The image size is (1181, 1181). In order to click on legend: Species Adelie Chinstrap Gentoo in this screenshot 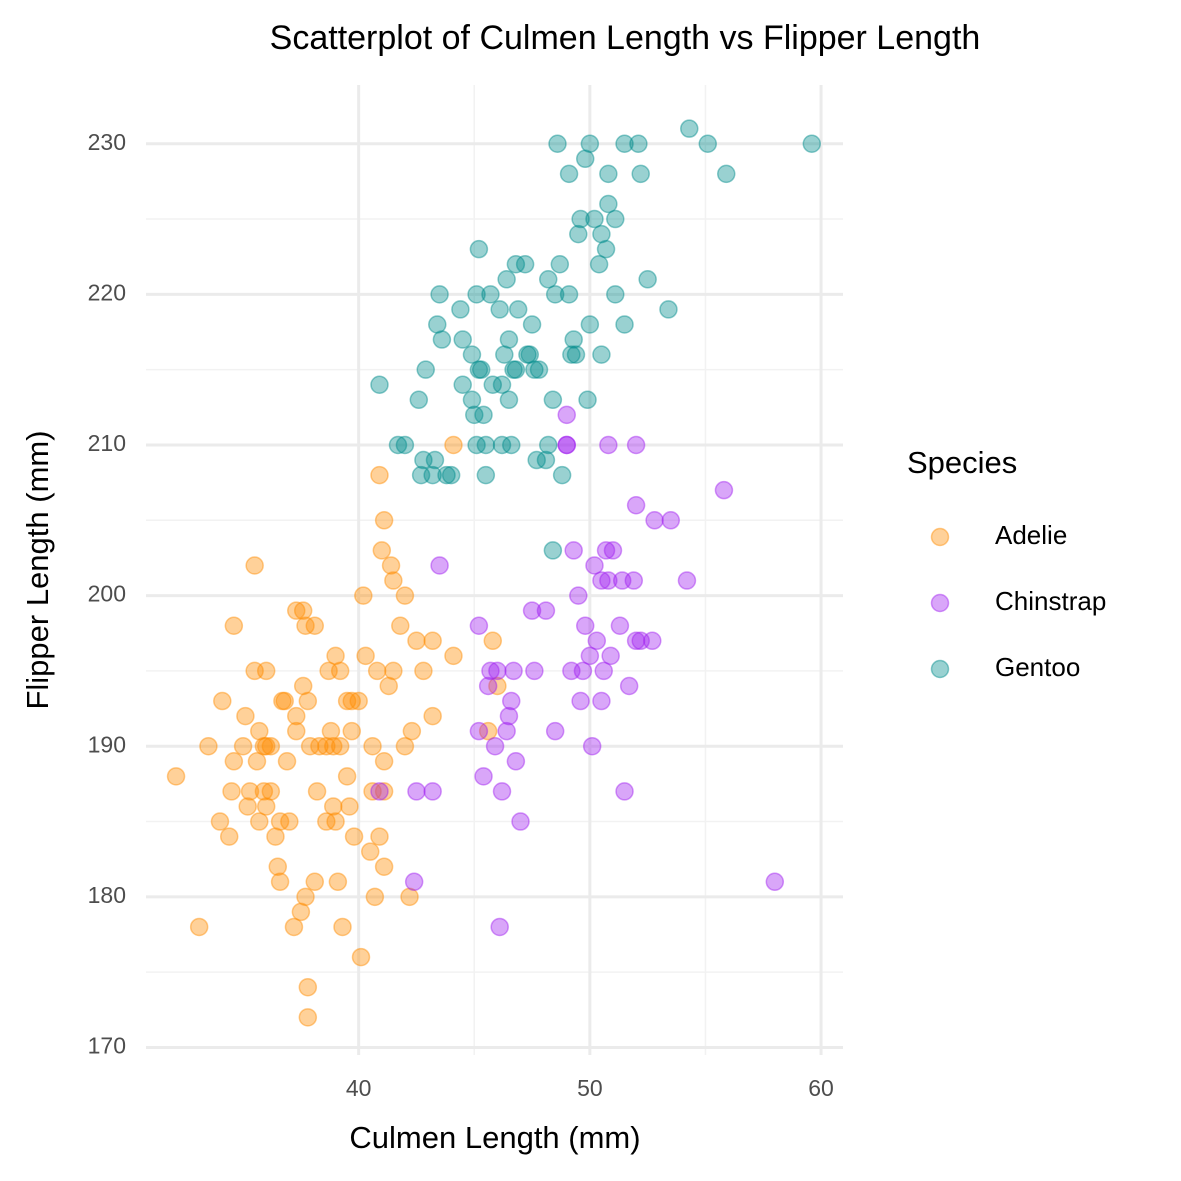, I will do `click(1006, 563)`.